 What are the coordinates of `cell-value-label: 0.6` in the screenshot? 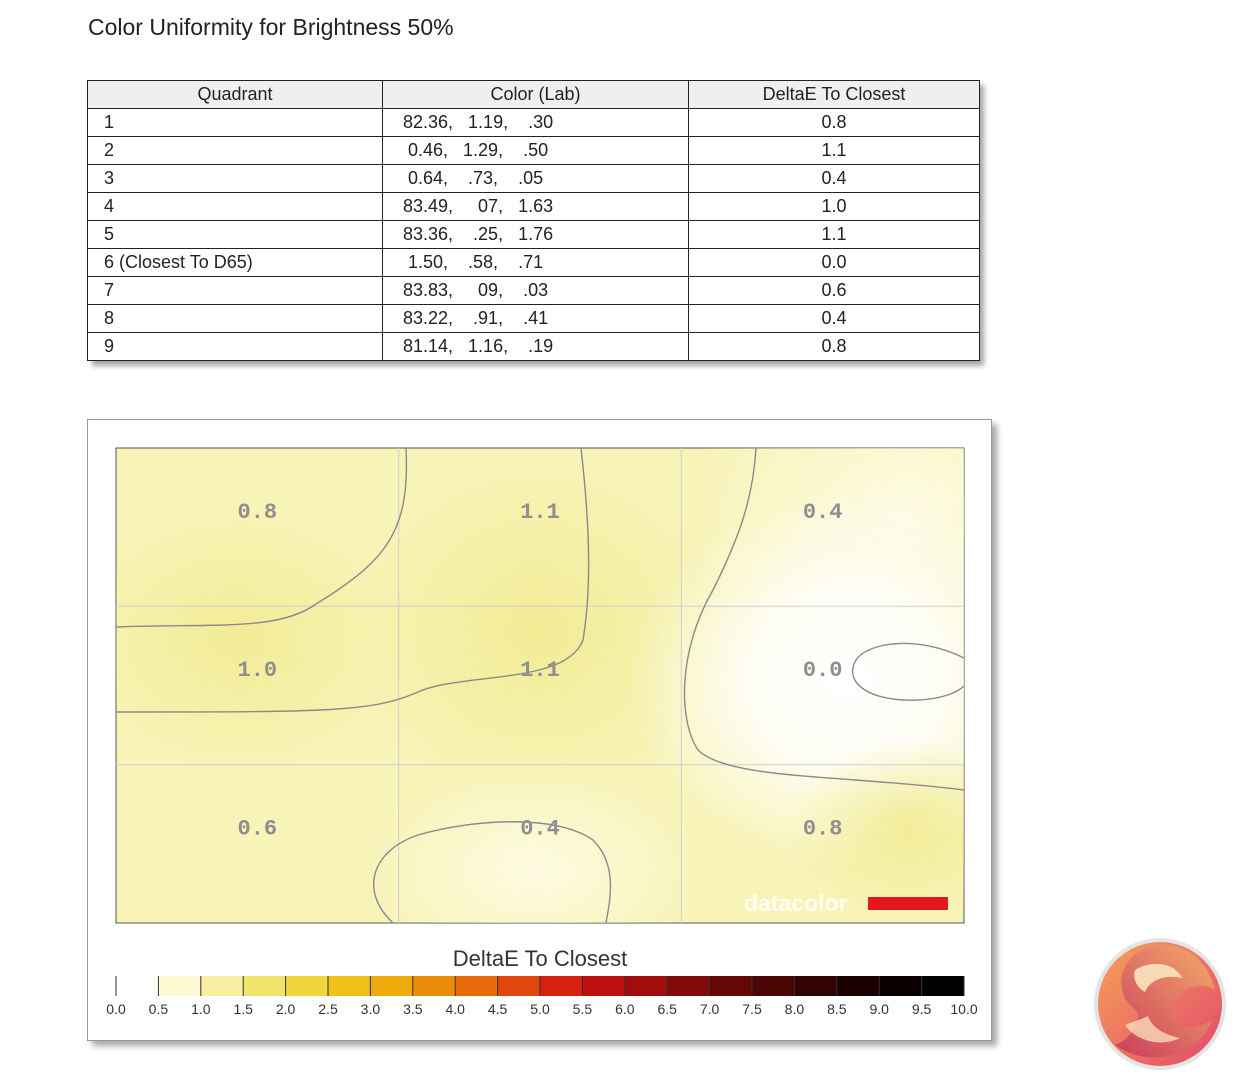 It's located at (258, 828).